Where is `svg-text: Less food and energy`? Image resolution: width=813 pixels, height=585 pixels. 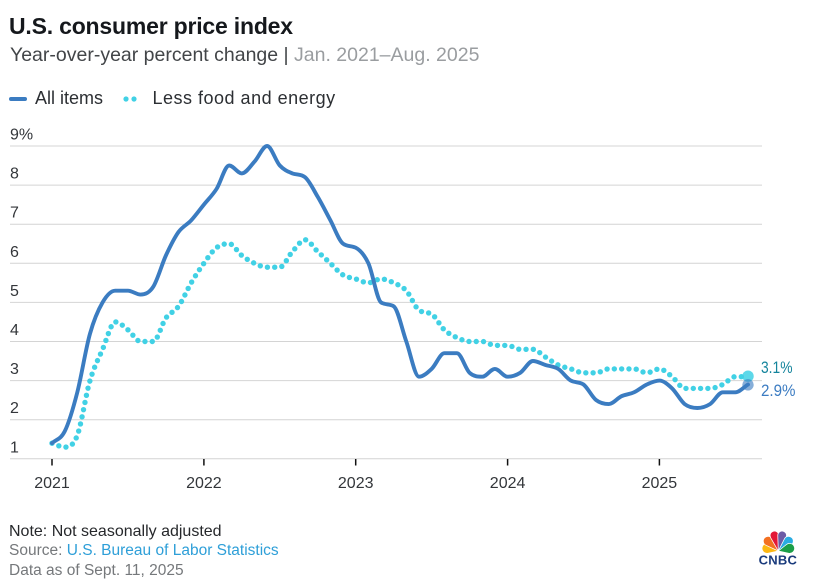
svg-text: Less food and energy is located at coordinates (244, 98).